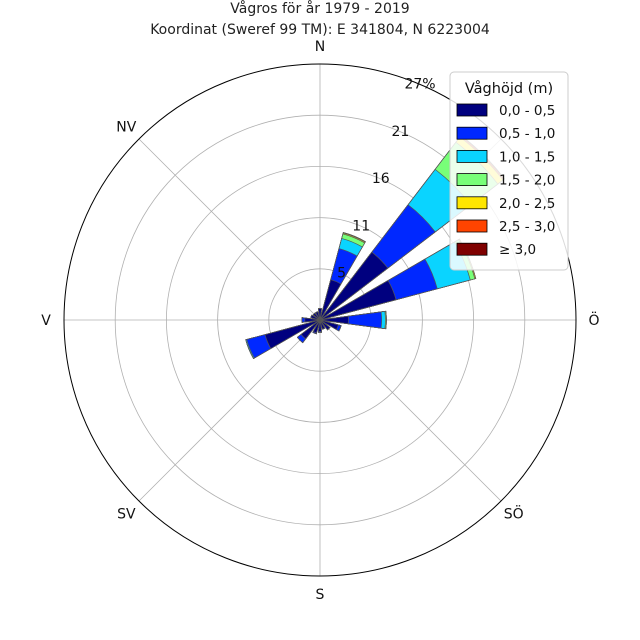  I want to click on radial-tick-label: 5, so click(341, 274).